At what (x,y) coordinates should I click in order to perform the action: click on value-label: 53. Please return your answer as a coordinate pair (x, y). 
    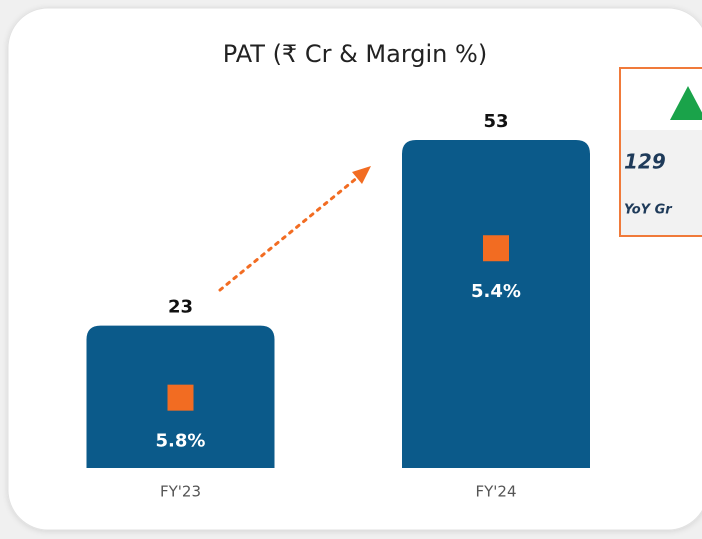
    Looking at the image, I should click on (495, 121).